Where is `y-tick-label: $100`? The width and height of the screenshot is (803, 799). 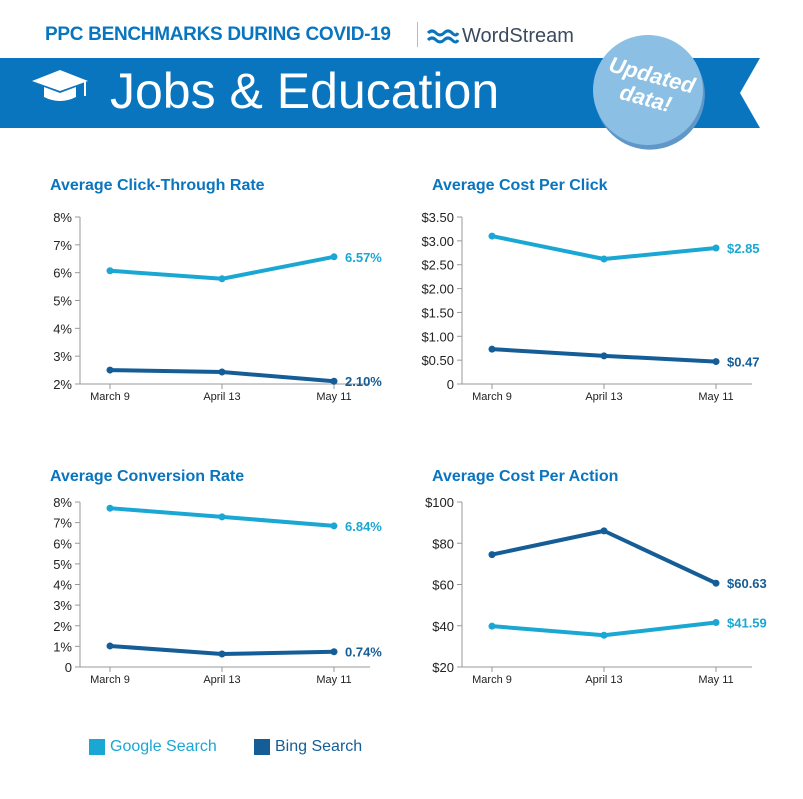 y-tick-label: $100 is located at coordinates (439, 502).